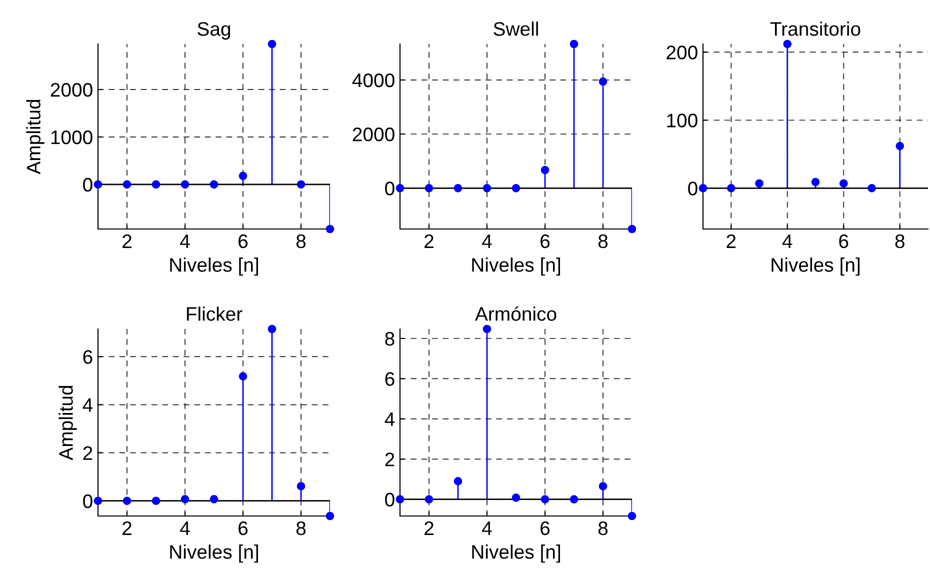 This screenshot has height=573, width=930. What do you see at coordinates (389, 339) in the screenshot?
I see `y-tick-label: 8` at bounding box center [389, 339].